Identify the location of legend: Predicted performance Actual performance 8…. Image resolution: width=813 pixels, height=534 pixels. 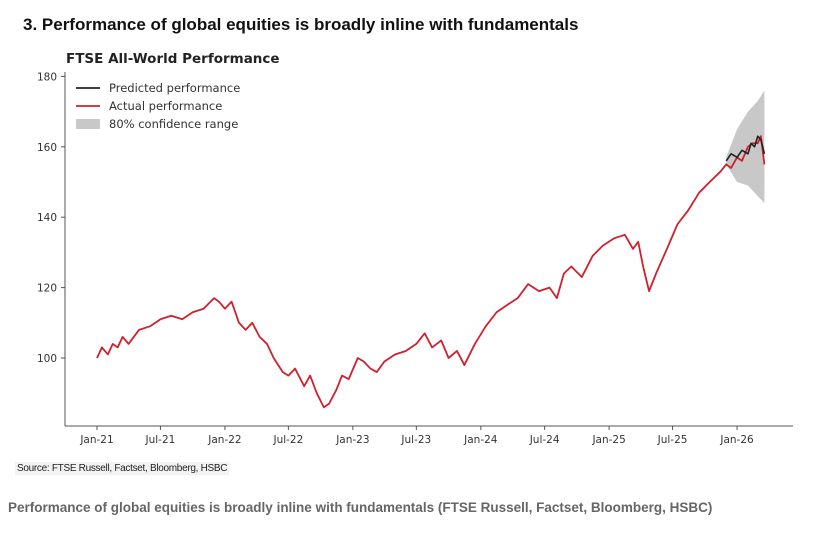
(158, 106).